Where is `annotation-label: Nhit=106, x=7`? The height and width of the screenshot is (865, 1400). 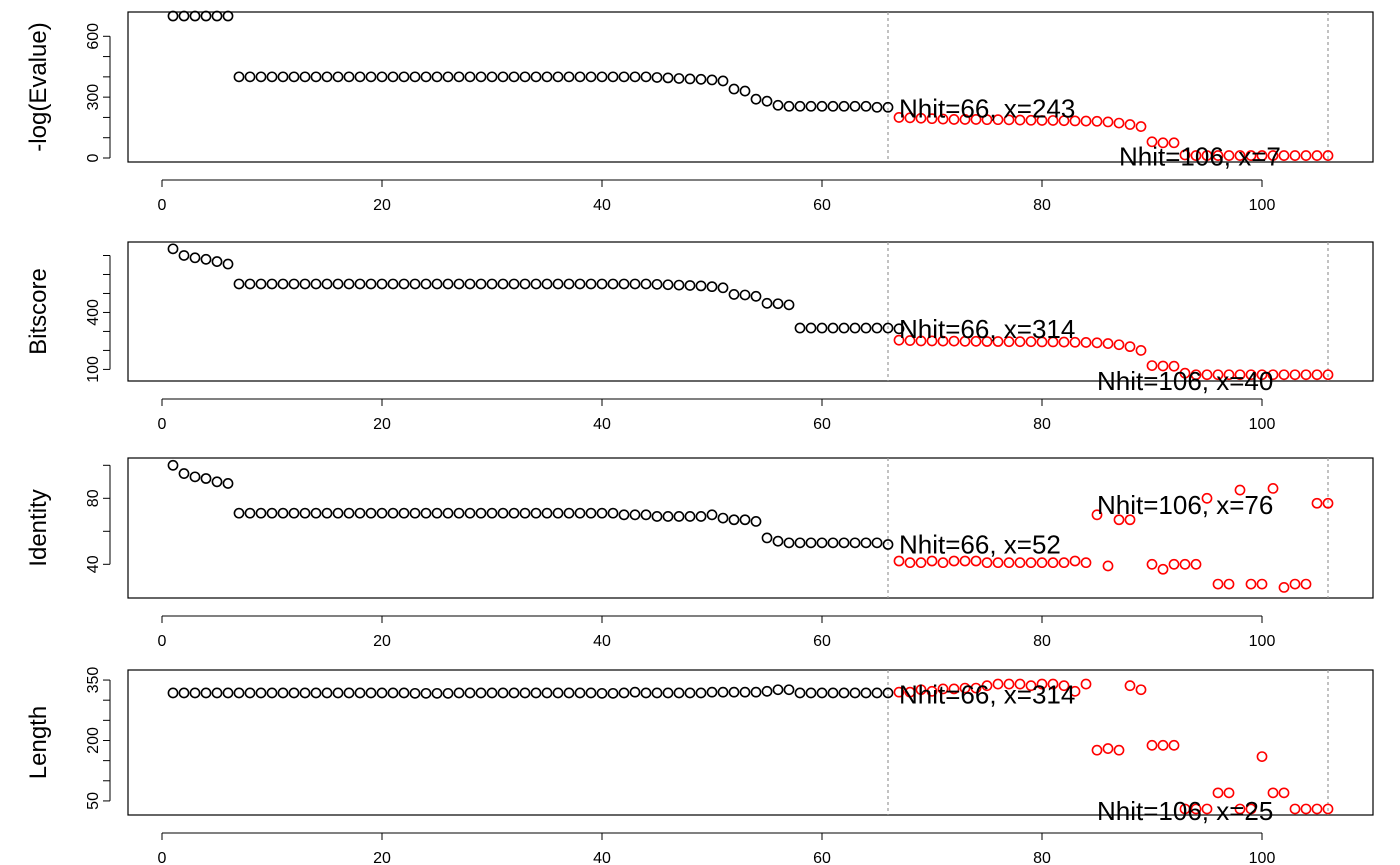 annotation-label: Nhit=106, x=7 is located at coordinates (1200, 157).